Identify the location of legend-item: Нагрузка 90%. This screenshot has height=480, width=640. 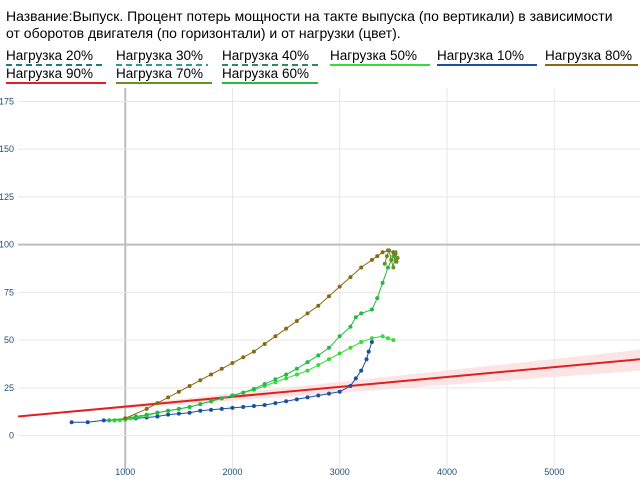
(49, 73).